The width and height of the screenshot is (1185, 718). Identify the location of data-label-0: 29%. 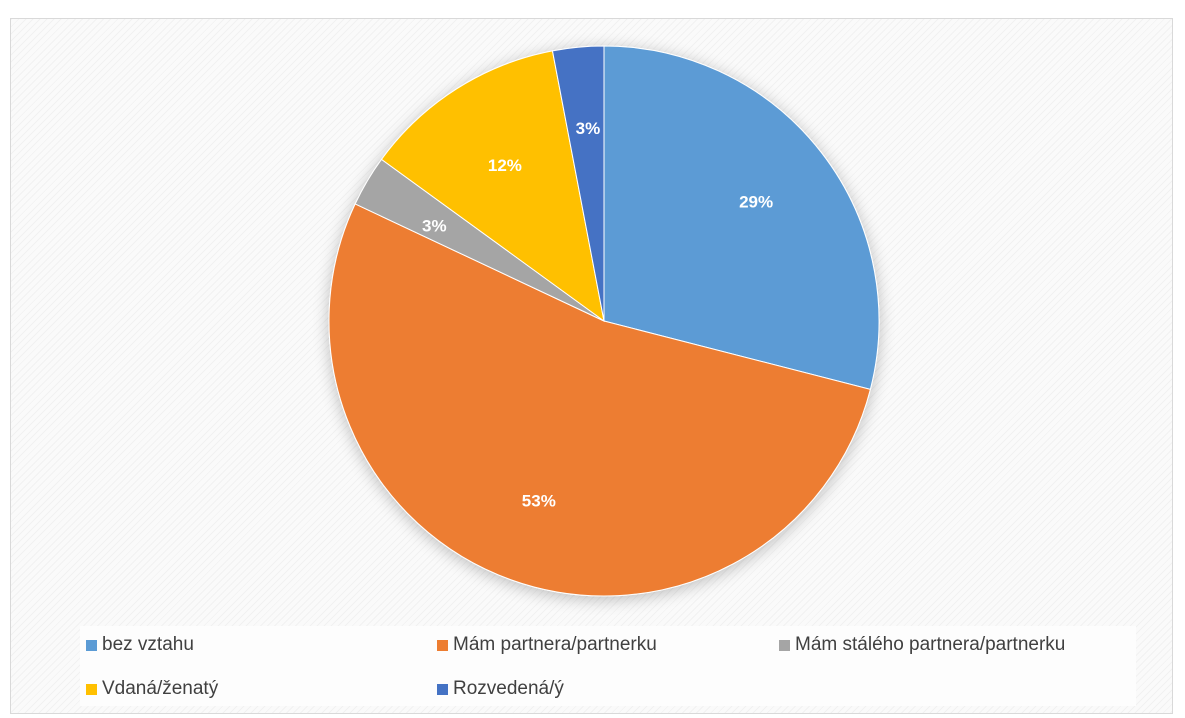
(756, 201).